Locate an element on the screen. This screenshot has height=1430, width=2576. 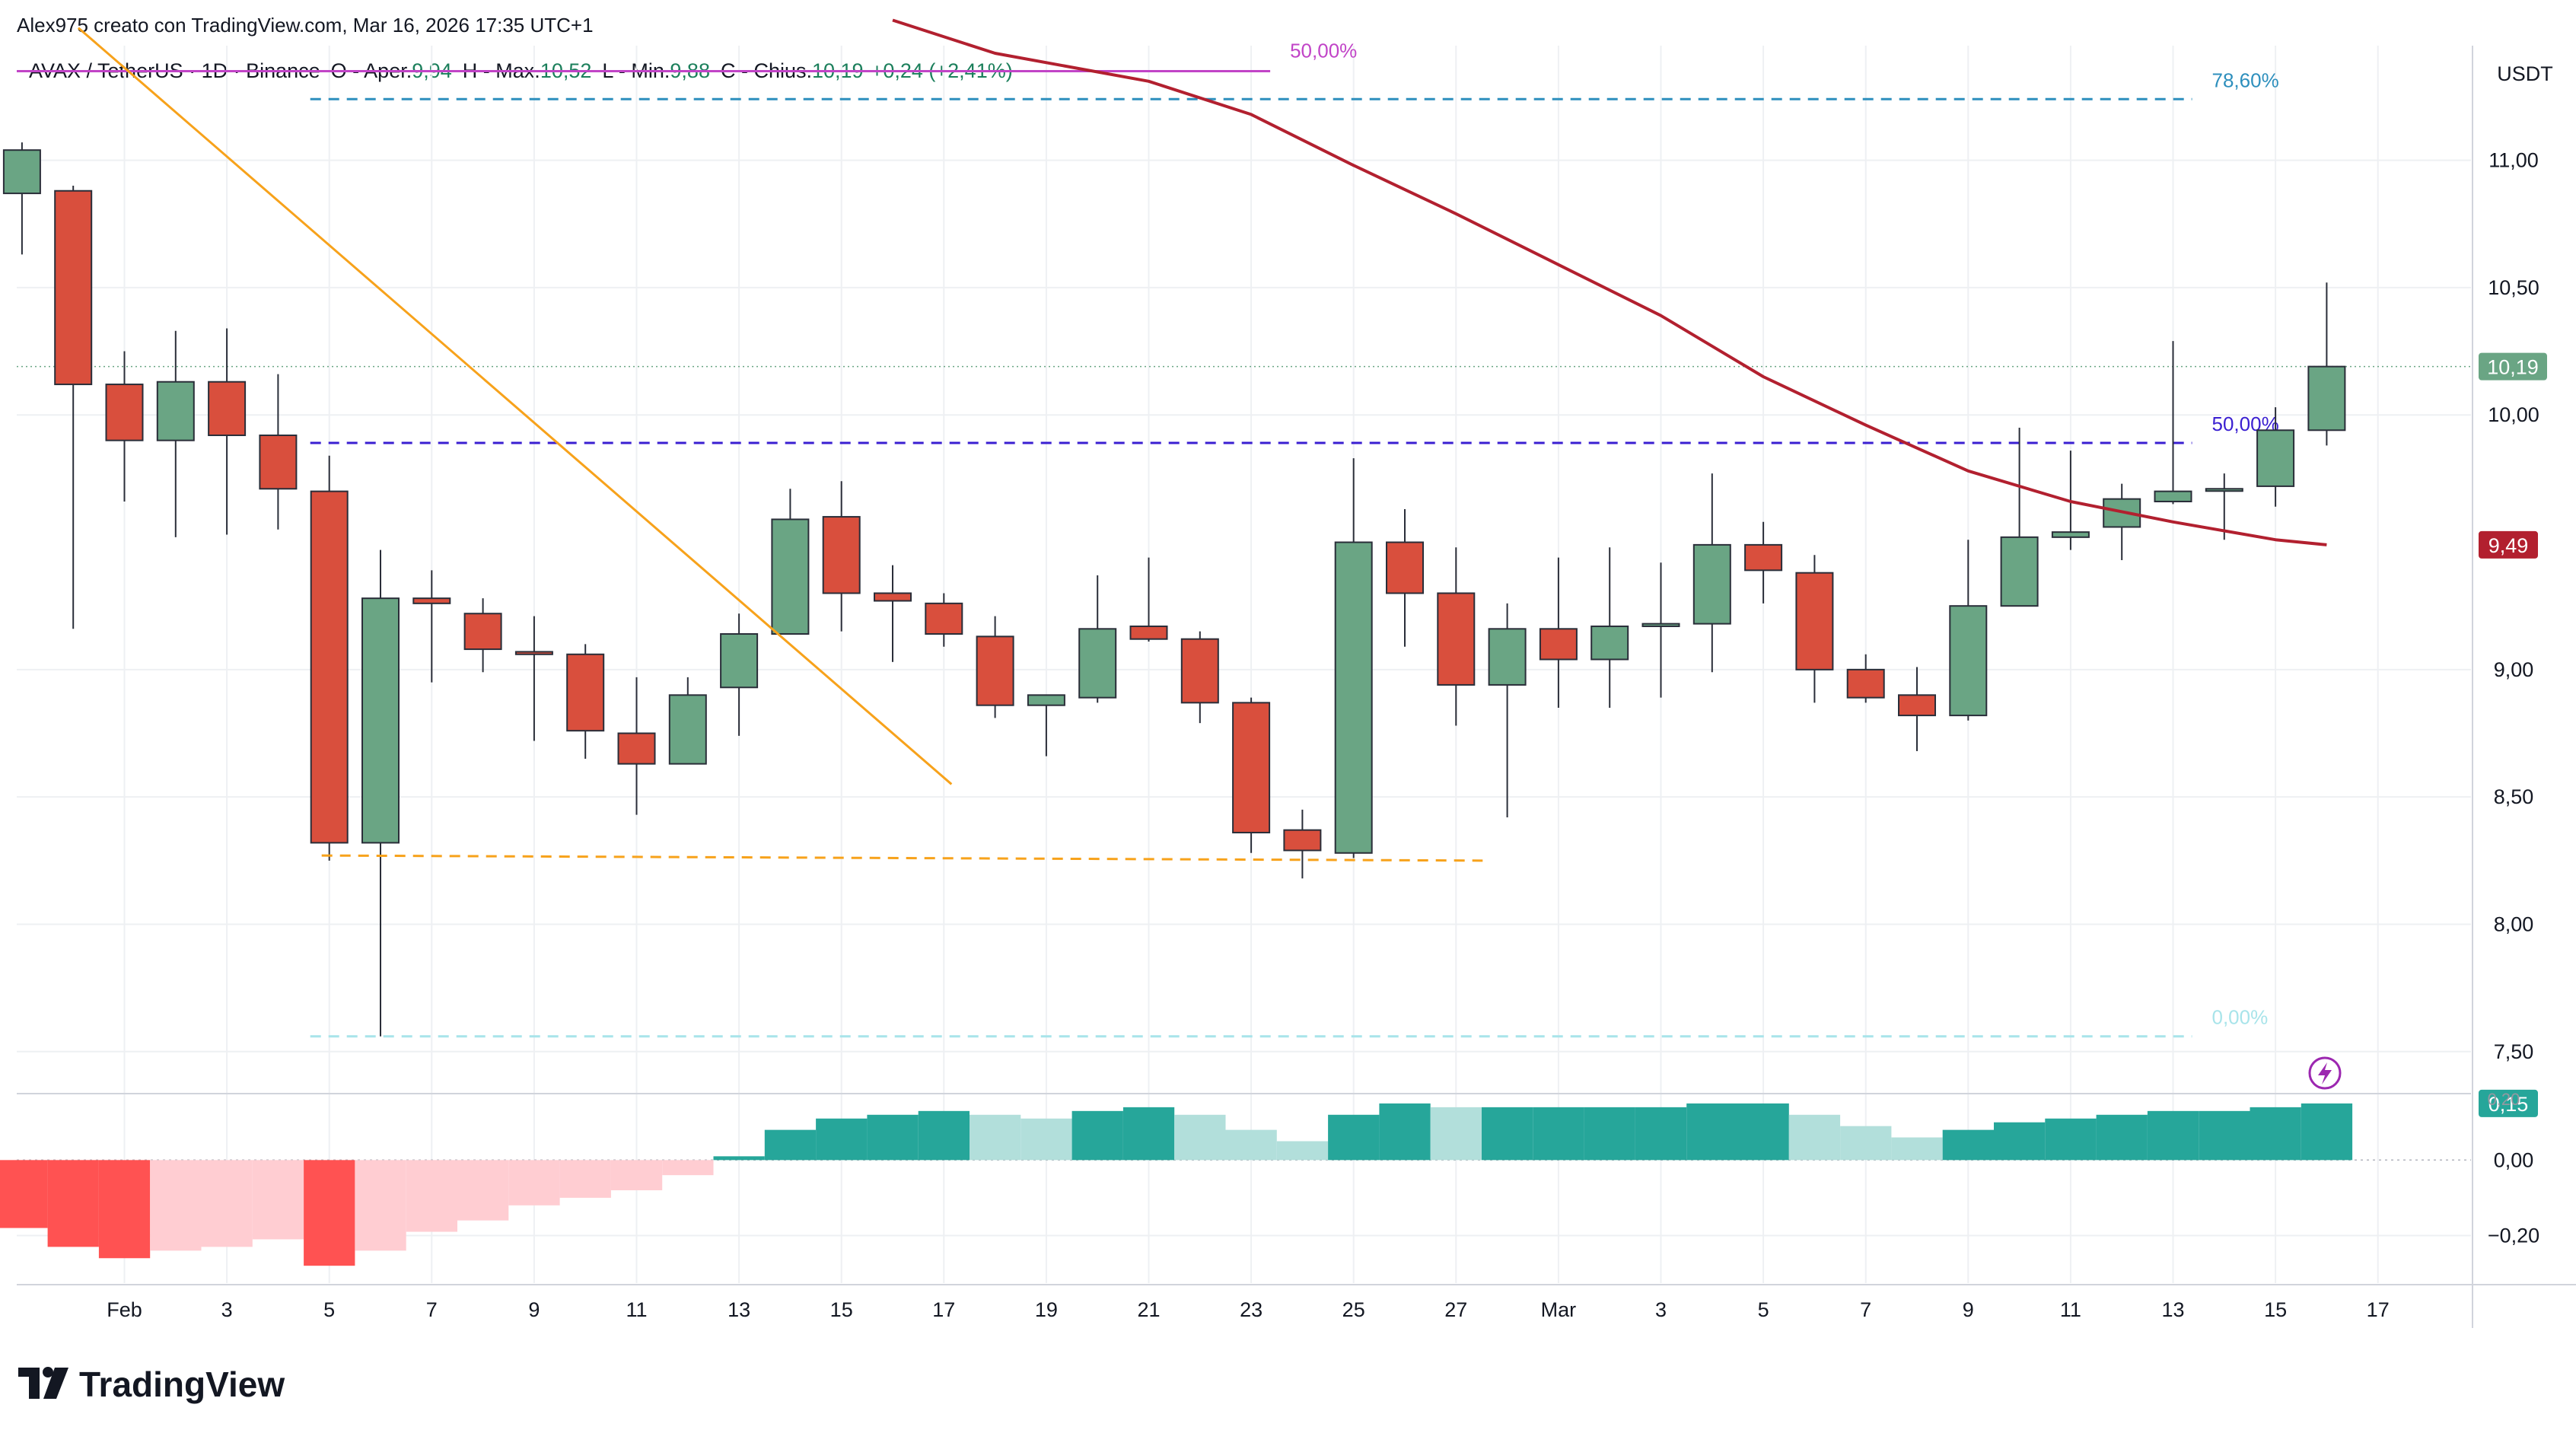
tradingview-logo: TradingView is located at coordinates (151, 1384).